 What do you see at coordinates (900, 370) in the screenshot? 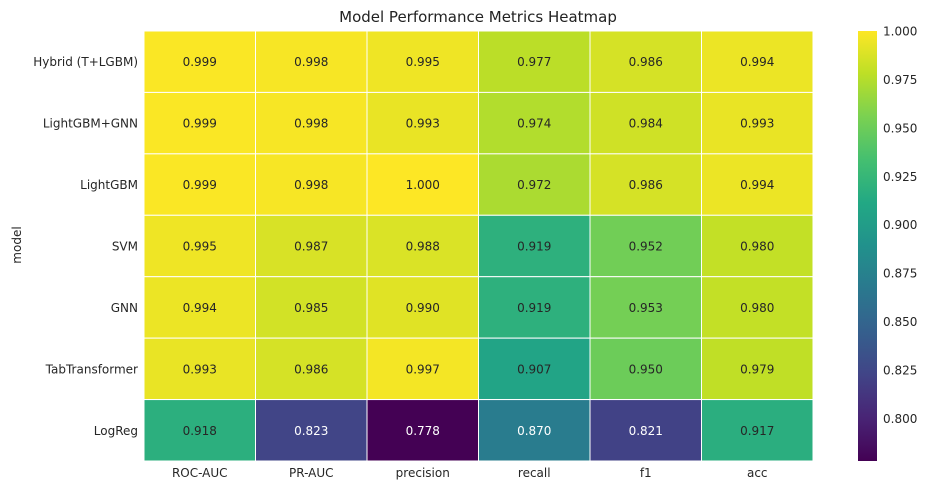
I see `colorbar-tick-label: 0.825` at bounding box center [900, 370].